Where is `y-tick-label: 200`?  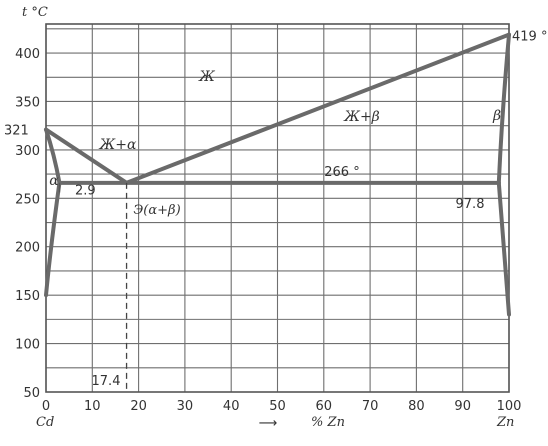 y-tick-label: 200 is located at coordinates (27, 248).